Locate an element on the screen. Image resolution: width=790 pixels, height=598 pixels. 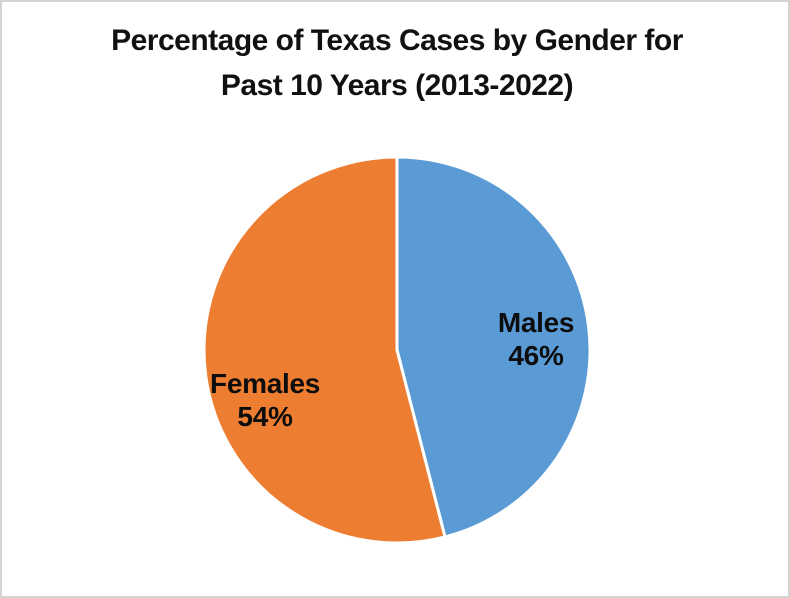
slice-label-males: Males 46% is located at coordinates (536, 339).